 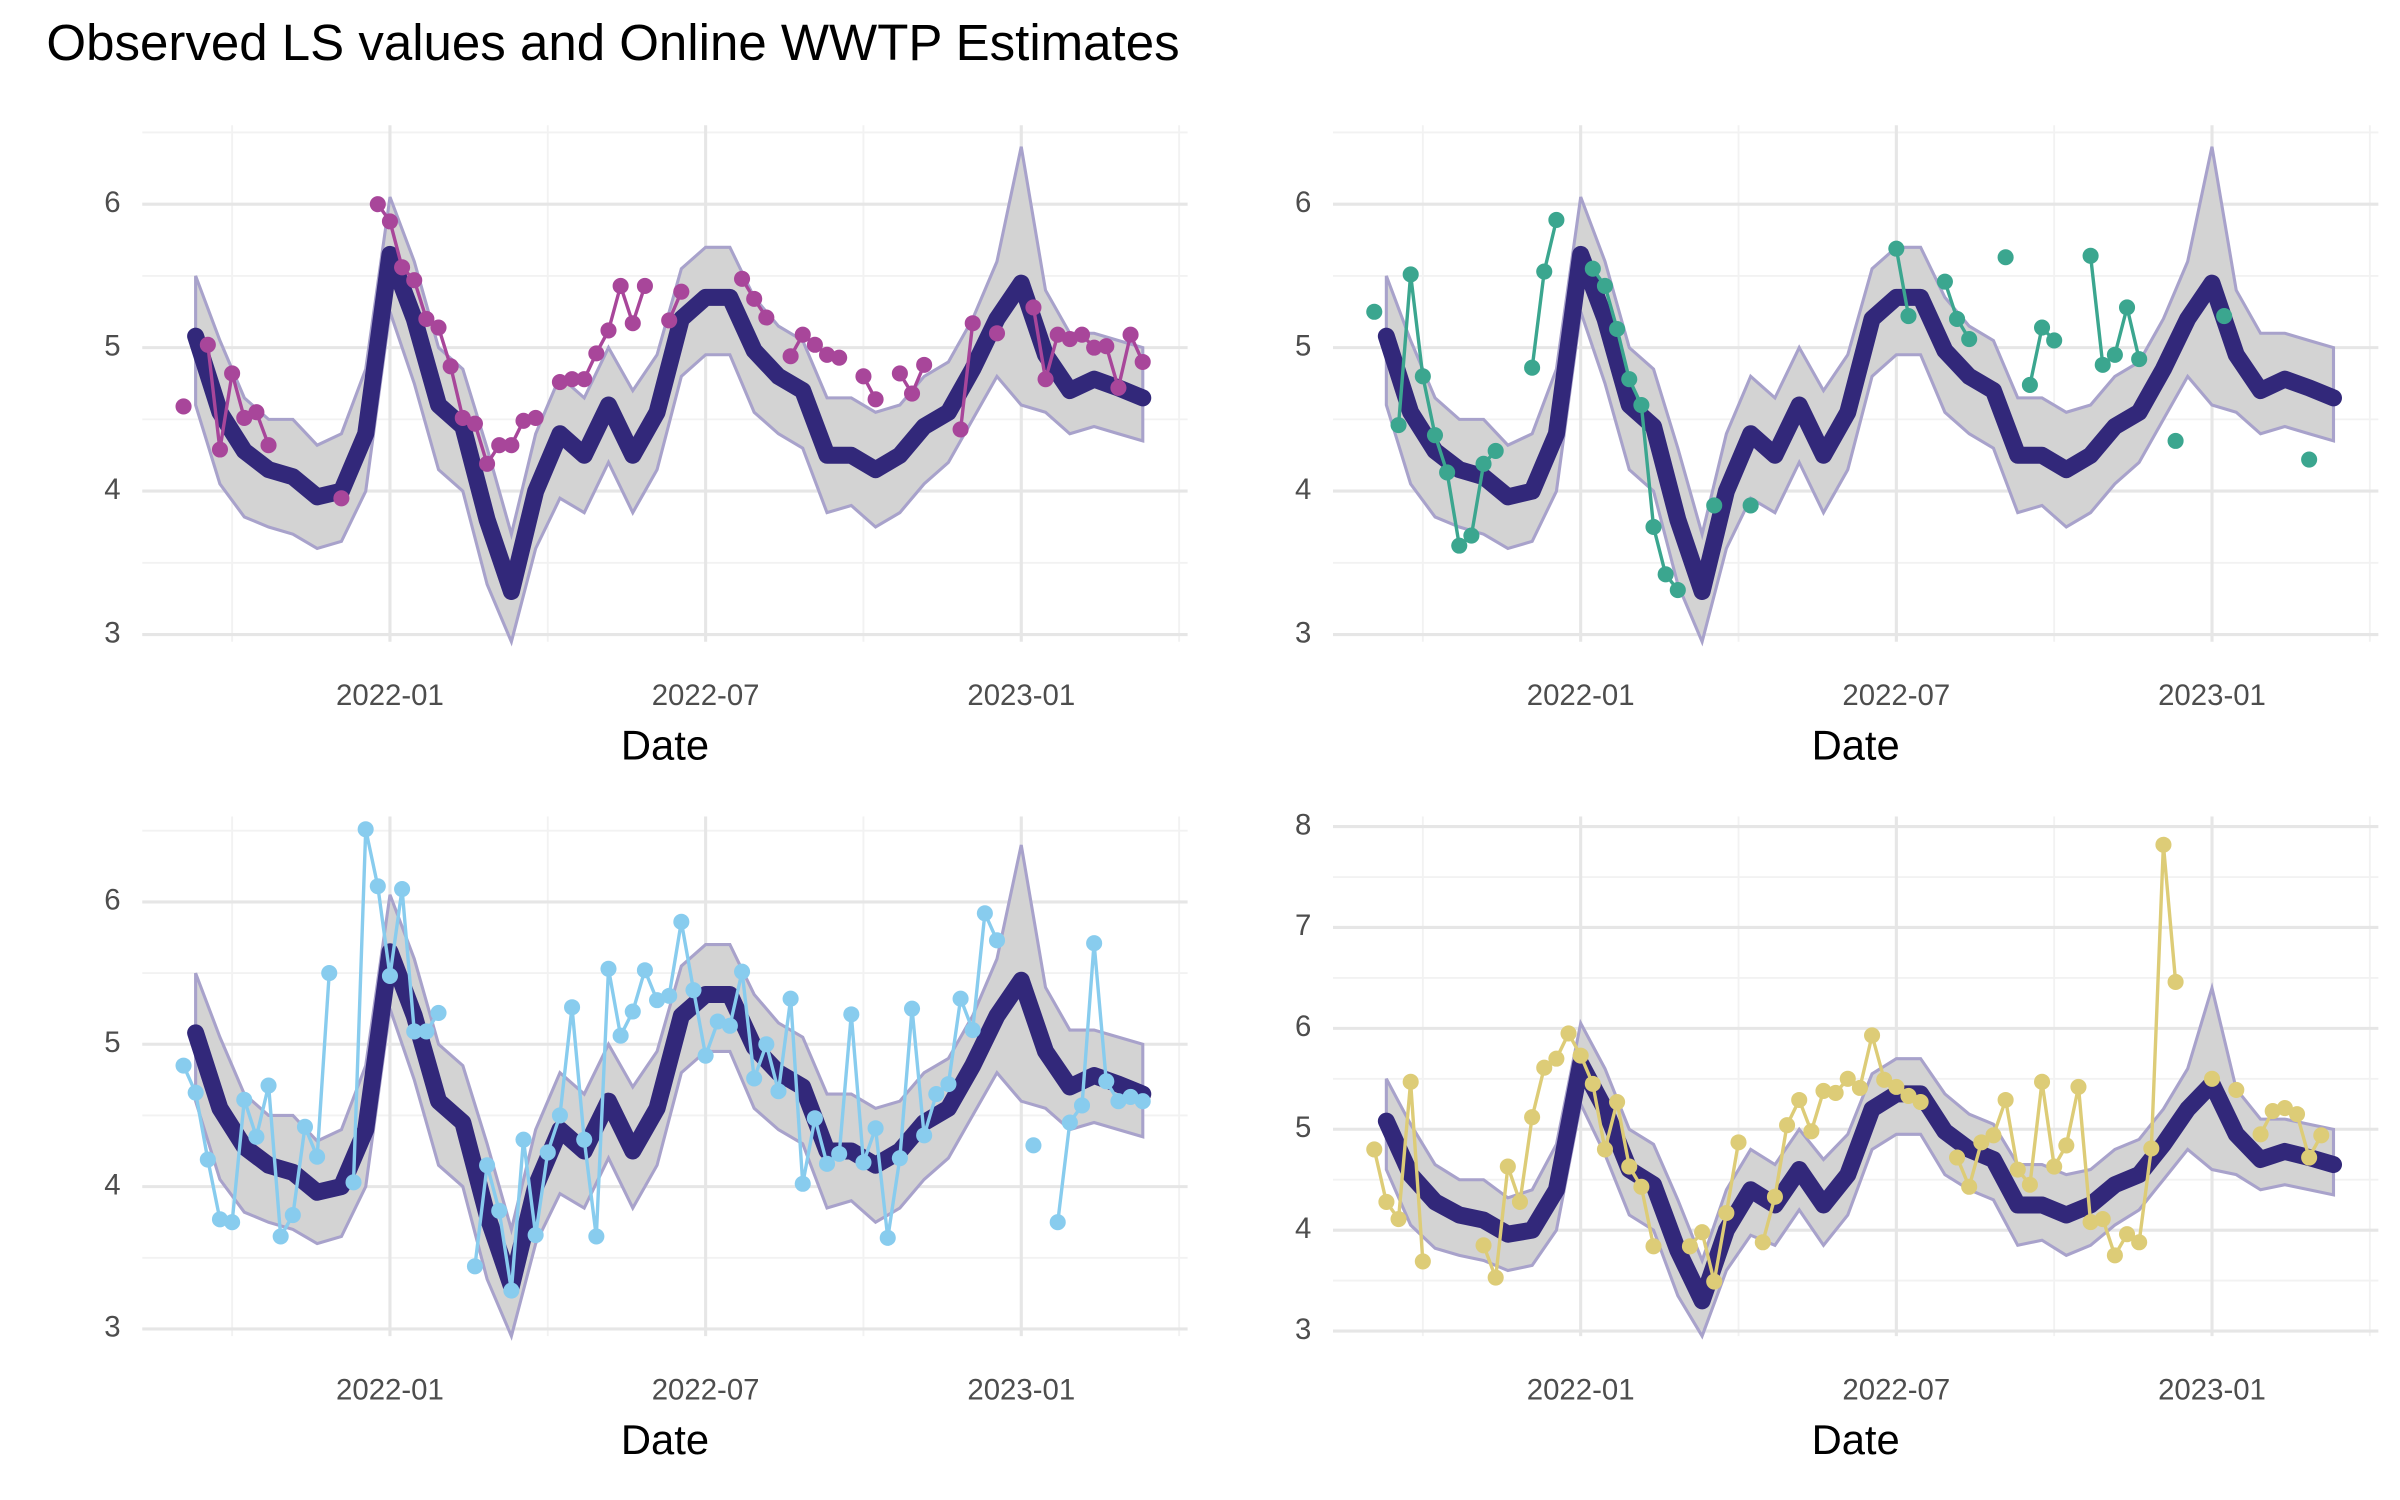 I want to click on x-tick-label: 2022-01, so click(x=1581, y=1390).